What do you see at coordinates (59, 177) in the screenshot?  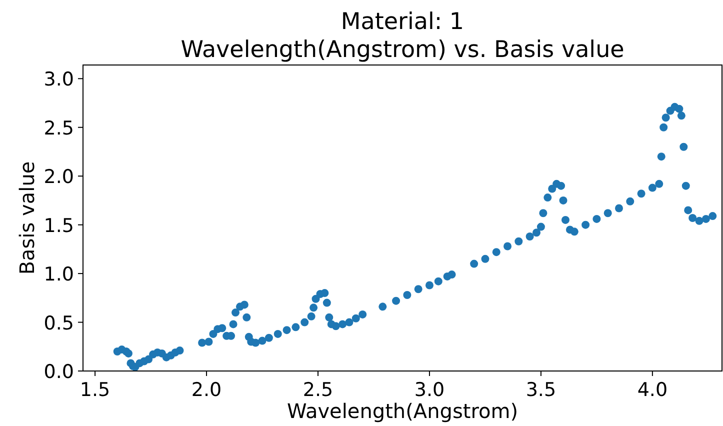 I see `y-tick-label: 2.0` at bounding box center [59, 177].